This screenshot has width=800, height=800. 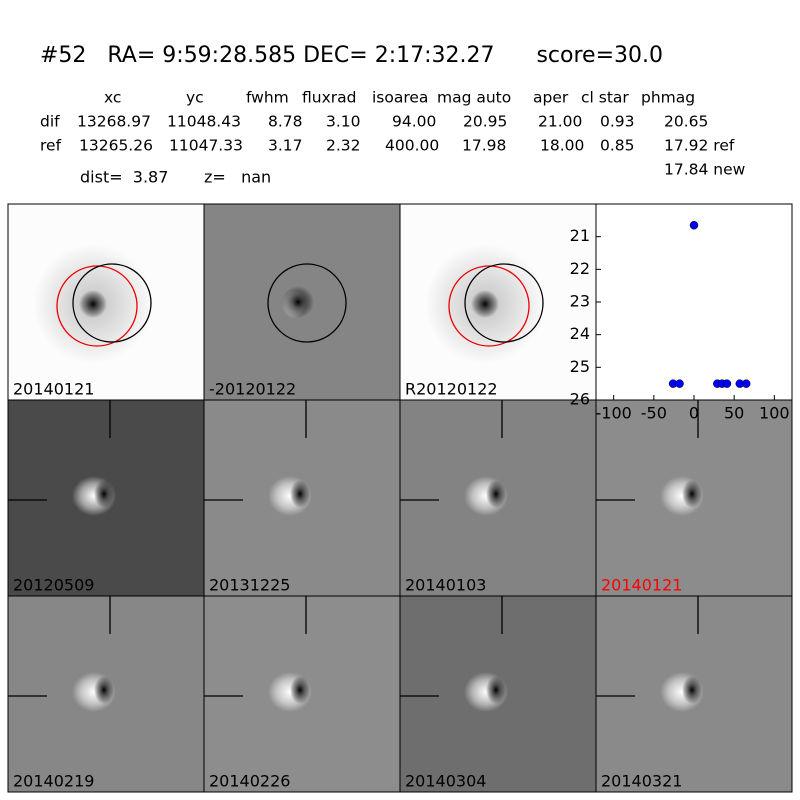 I want to click on table-cell: 17.98, so click(x=484, y=146).